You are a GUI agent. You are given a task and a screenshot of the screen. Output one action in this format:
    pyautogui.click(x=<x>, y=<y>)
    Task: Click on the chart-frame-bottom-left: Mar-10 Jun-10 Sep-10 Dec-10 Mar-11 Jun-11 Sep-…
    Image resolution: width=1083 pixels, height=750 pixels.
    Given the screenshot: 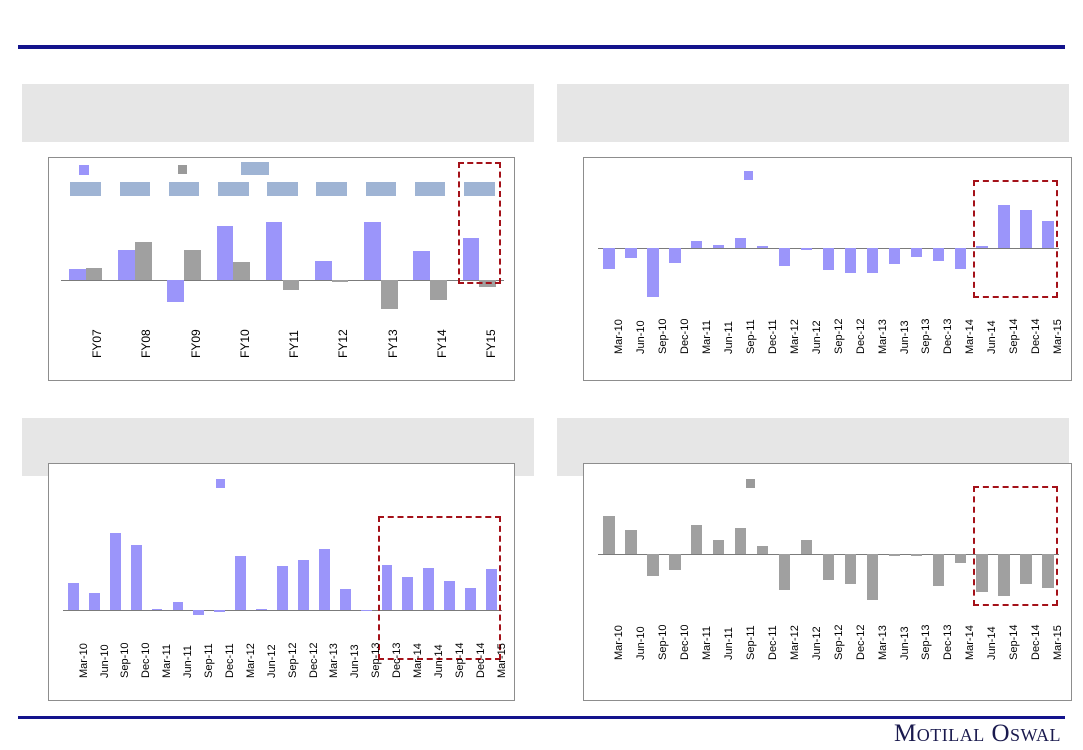 What is the action you would take?
    pyautogui.click(x=281, y=582)
    